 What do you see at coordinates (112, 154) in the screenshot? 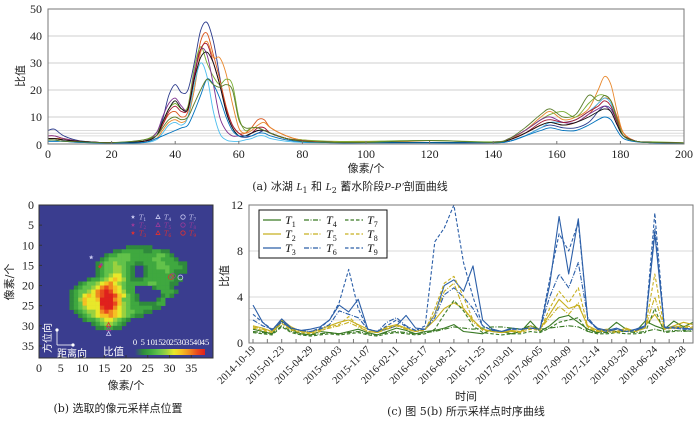
I see `x-tick-label: 20` at bounding box center [112, 154].